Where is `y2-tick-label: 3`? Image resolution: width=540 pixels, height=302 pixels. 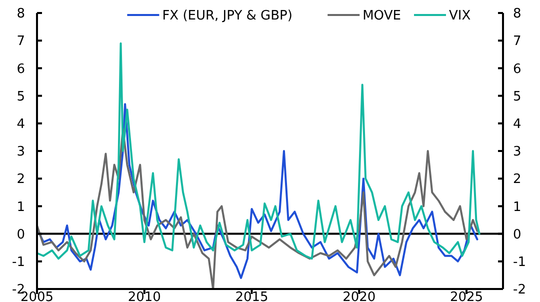
y2-tick-label: 3 is located at coordinates (517, 152).